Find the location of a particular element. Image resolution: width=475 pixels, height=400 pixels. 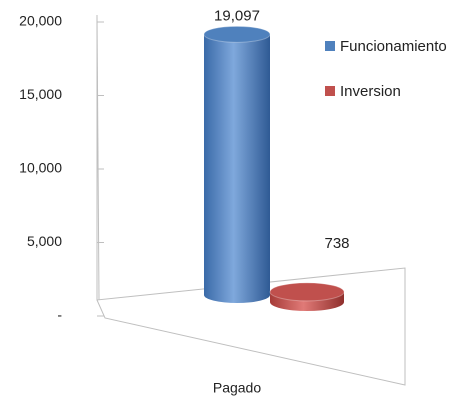

x-tick-label: Pagado is located at coordinates (237, 388).